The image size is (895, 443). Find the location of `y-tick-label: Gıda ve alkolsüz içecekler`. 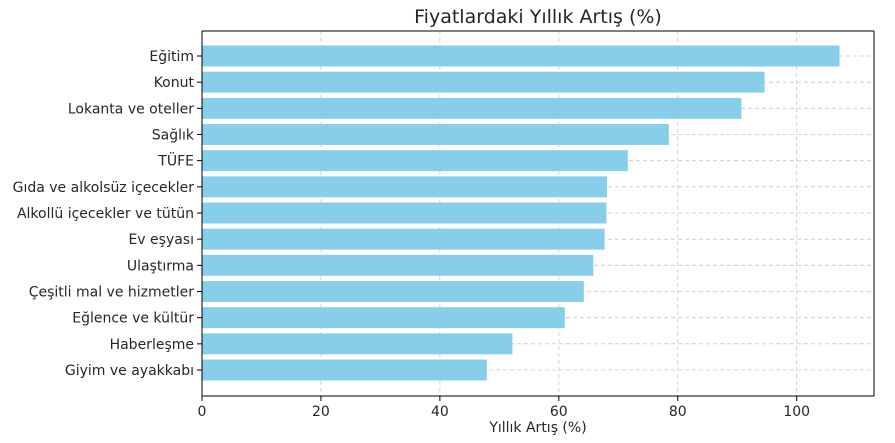

y-tick-label: Gıda ve alkolsüz içecekler is located at coordinates (104, 188).